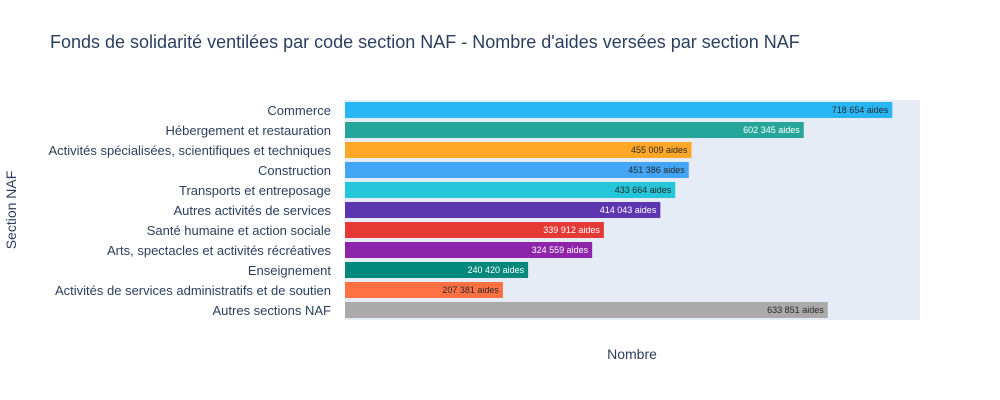 This screenshot has width=1000, height=400. I want to click on data-label: 433 664 aides, so click(643, 190).